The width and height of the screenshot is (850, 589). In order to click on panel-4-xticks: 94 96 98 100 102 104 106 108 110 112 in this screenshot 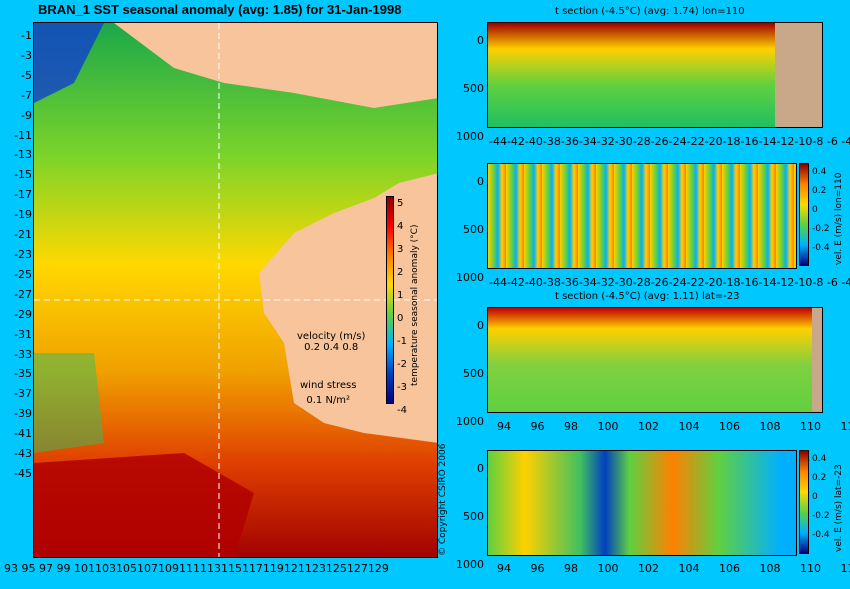, I will do `click(673, 568)`.